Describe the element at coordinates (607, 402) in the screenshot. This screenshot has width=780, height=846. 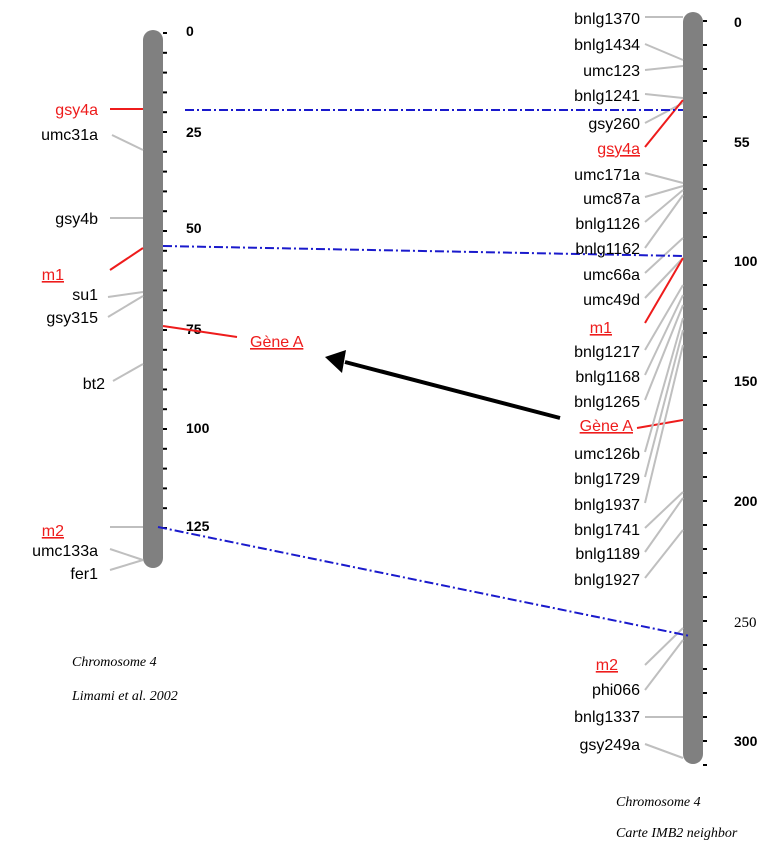
I see `marker-label: bnlg1265` at that location.